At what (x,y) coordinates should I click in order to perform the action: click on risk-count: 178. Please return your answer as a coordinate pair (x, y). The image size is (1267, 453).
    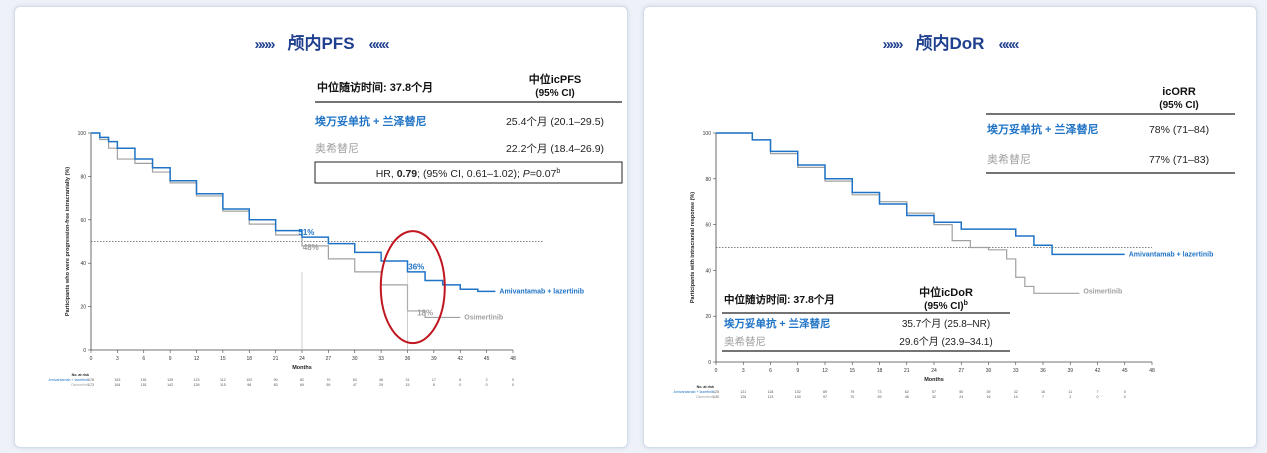
    Looking at the image, I should click on (91, 380).